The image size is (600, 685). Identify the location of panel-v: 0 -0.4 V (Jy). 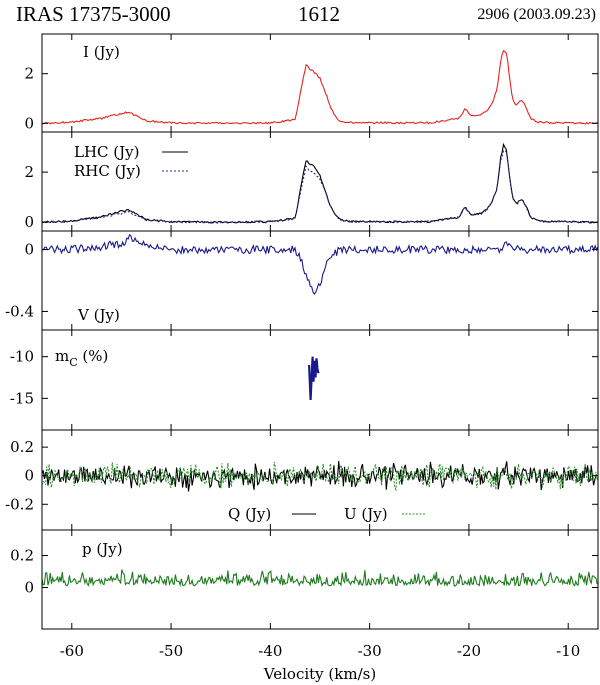
(302, 280).